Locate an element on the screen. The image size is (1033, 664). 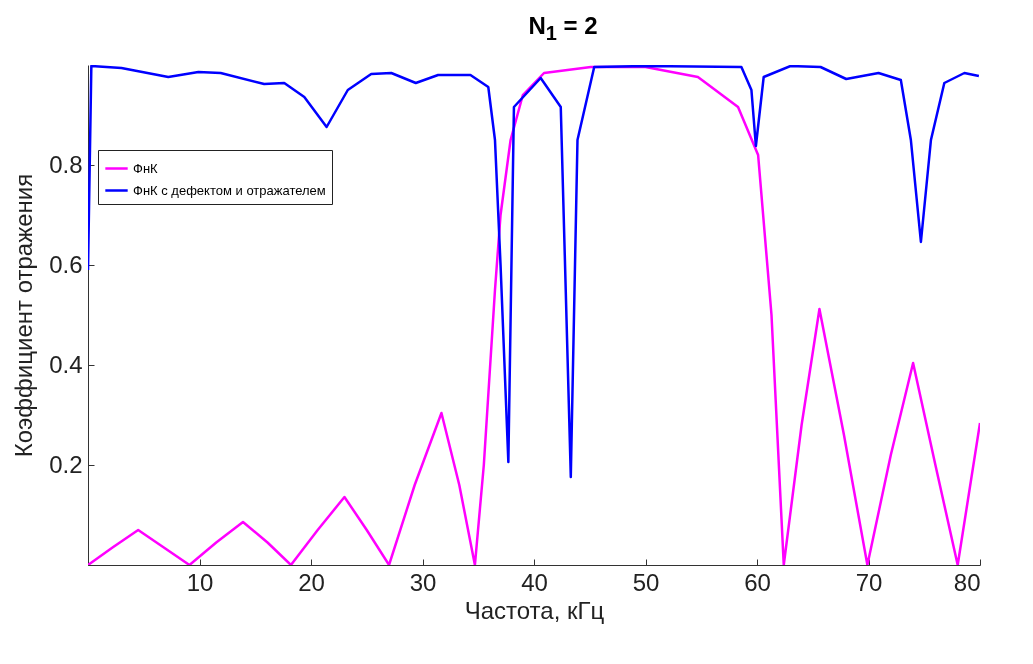
chart-title: N$_{1}$ = 2 is located at coordinates (563, 28).